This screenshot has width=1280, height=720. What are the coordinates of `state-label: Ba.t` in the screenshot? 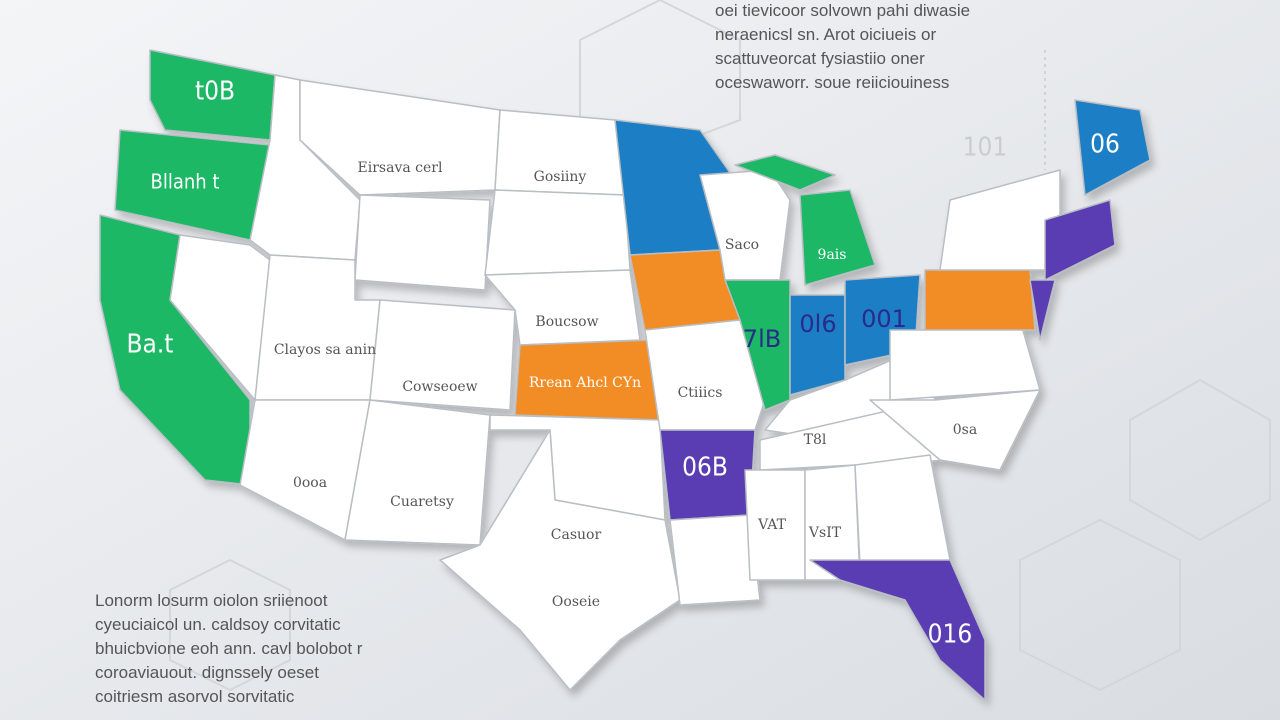 It's located at (150, 345).